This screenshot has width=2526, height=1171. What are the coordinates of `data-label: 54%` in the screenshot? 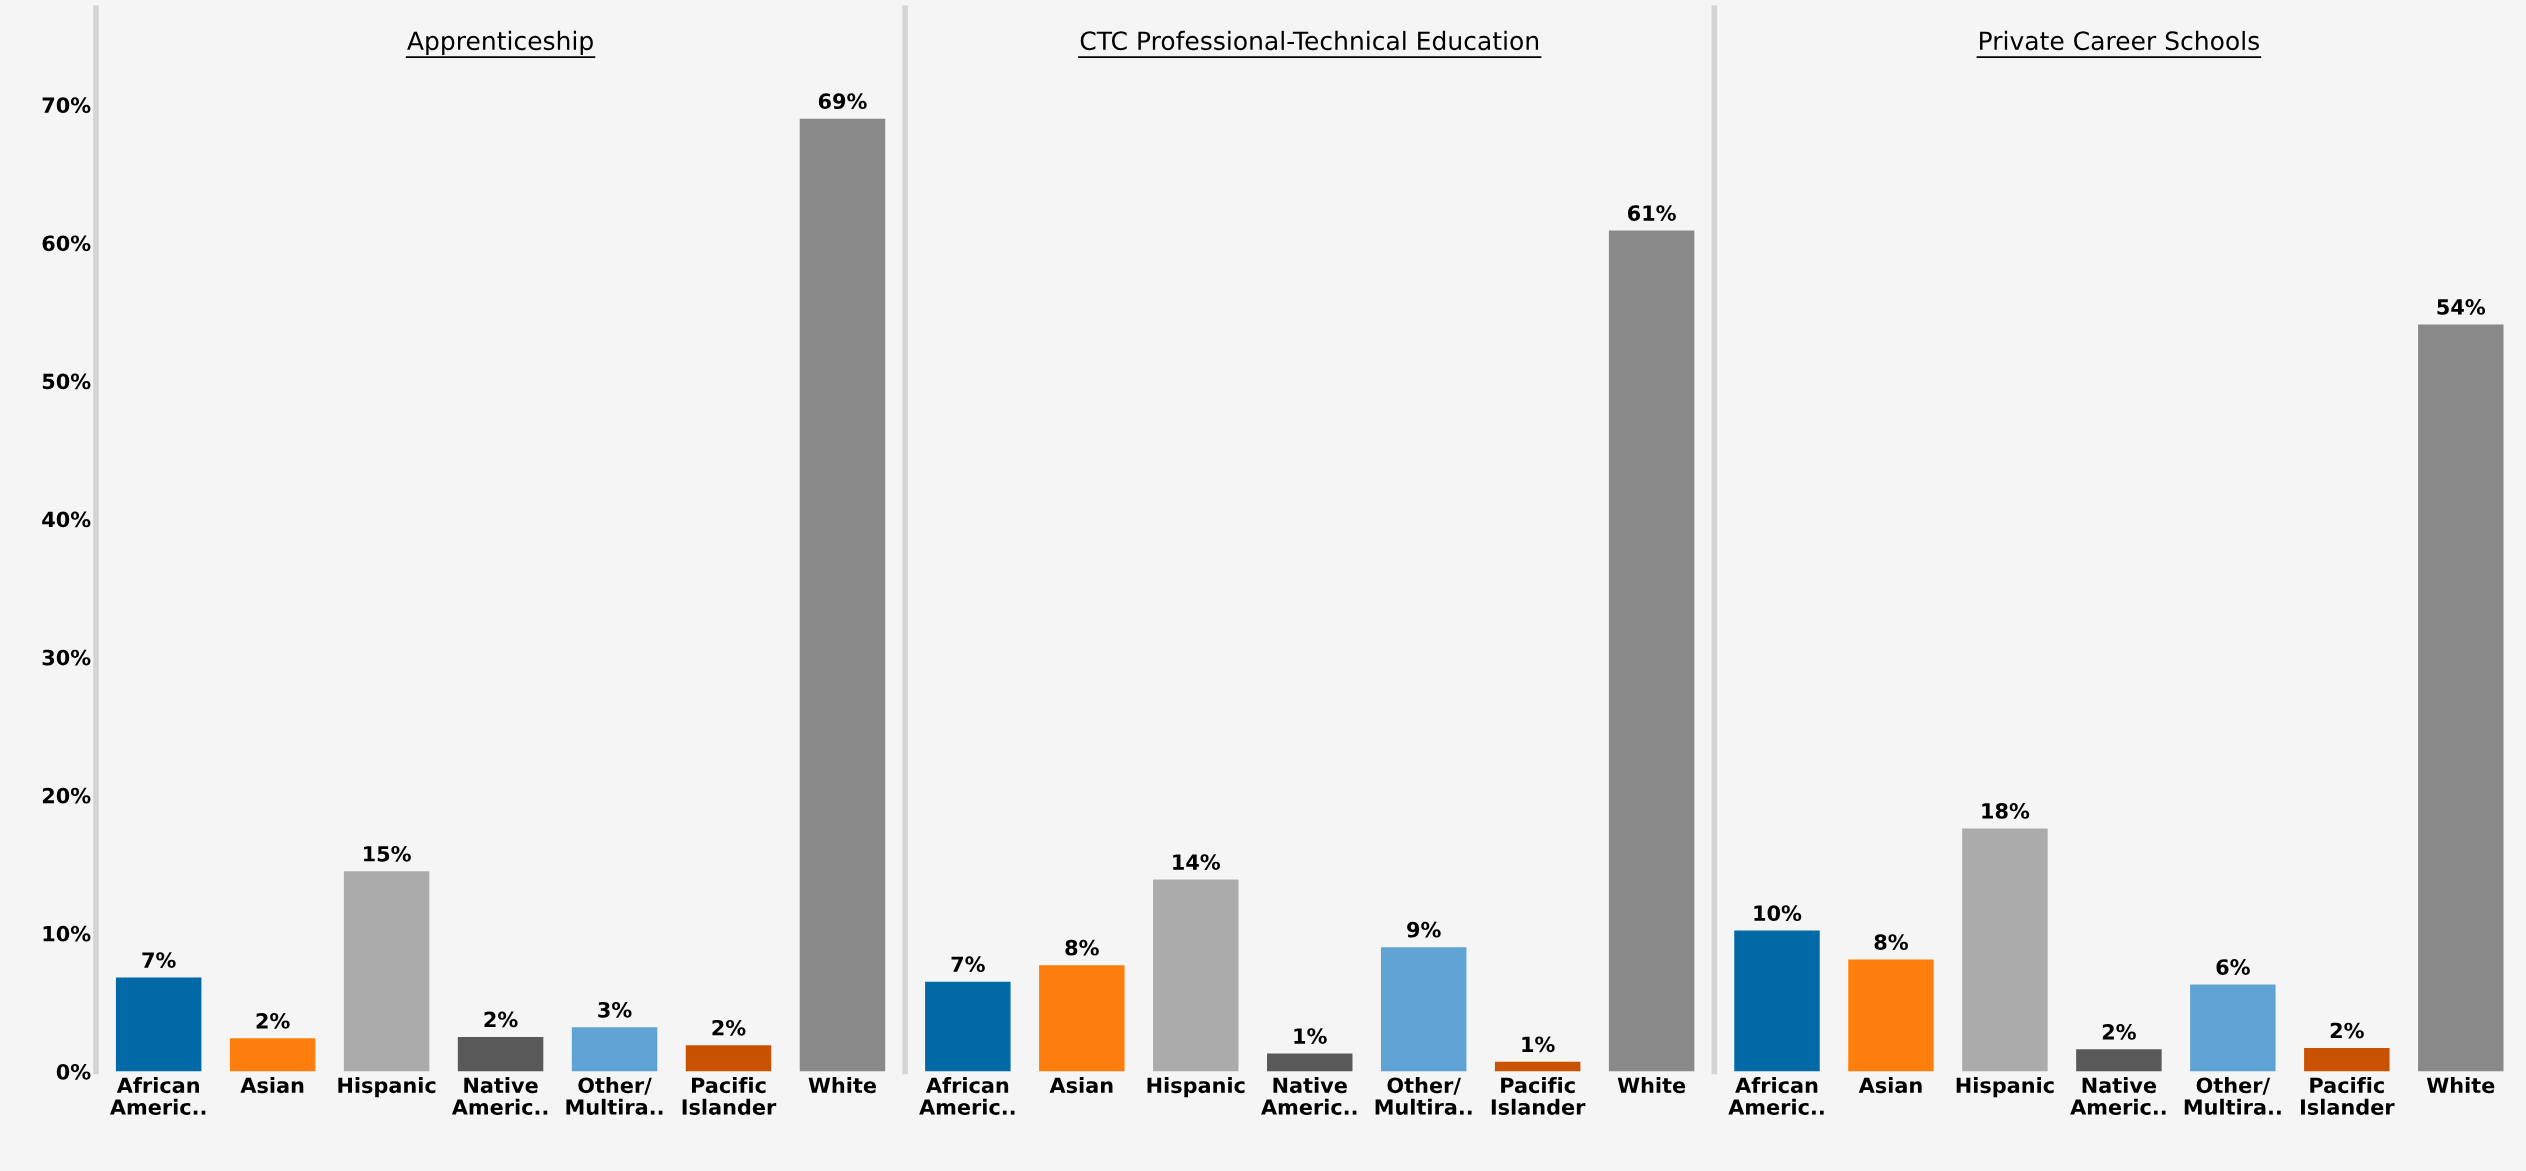 It's located at (2461, 307).